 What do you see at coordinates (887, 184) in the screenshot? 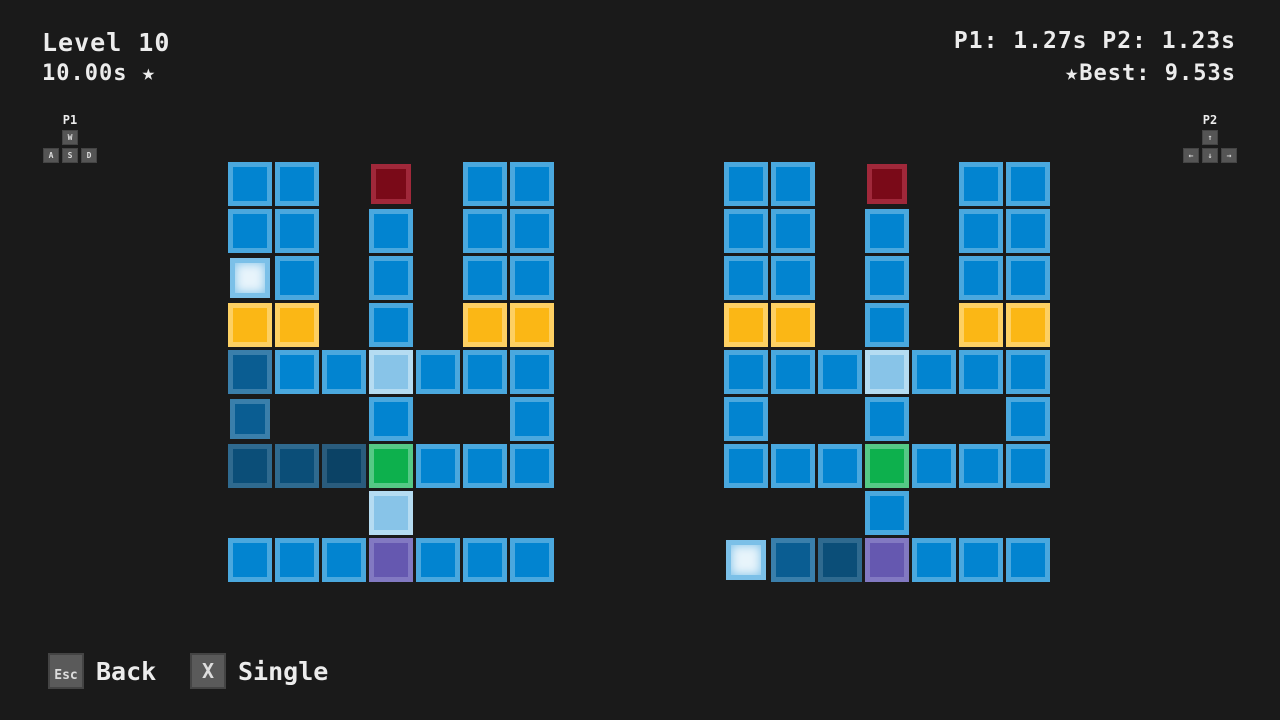
I see `red-goal-tile` at bounding box center [887, 184].